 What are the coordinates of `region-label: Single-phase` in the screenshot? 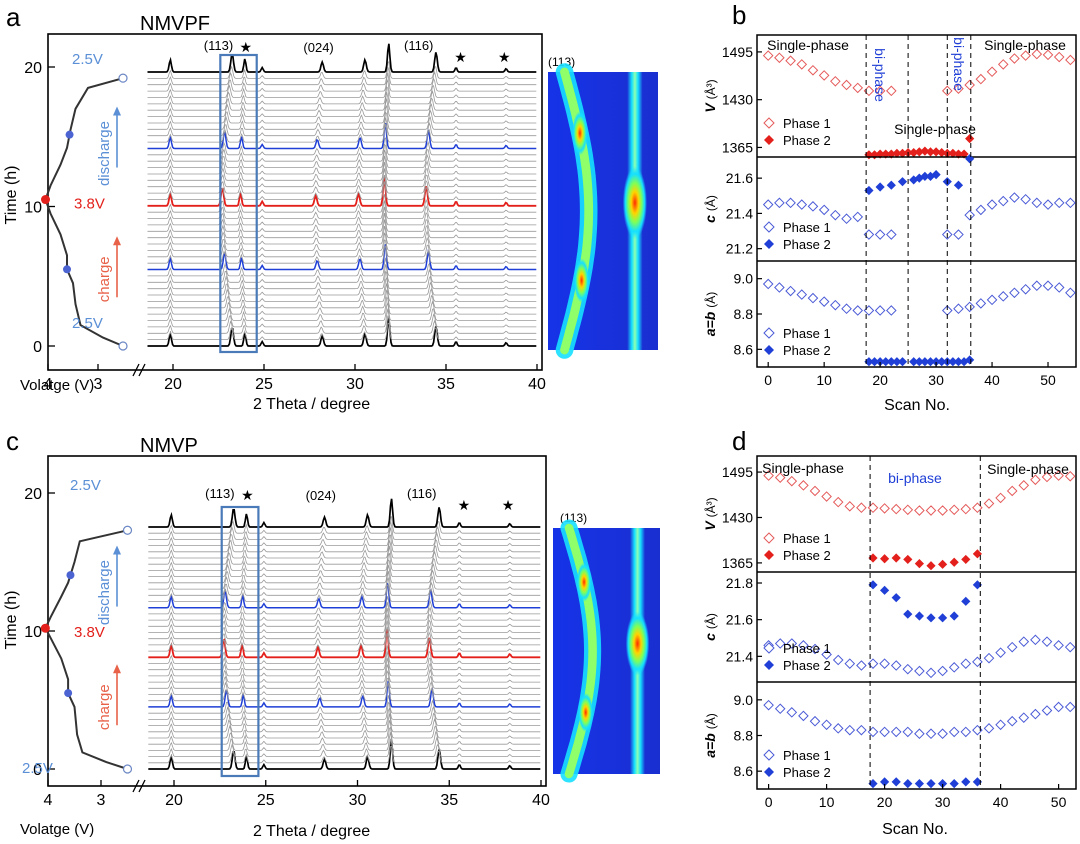 It's located at (1025, 45).